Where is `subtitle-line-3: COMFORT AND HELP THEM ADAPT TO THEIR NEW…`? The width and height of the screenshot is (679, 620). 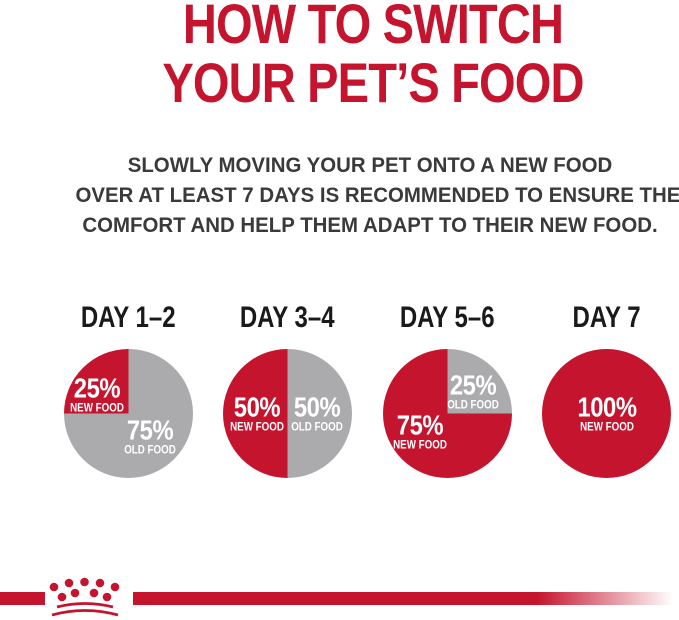
subtitle-line-3: COMFORT AND HELP THEM ADAPT TO THEIR NEW… is located at coordinates (370, 225).